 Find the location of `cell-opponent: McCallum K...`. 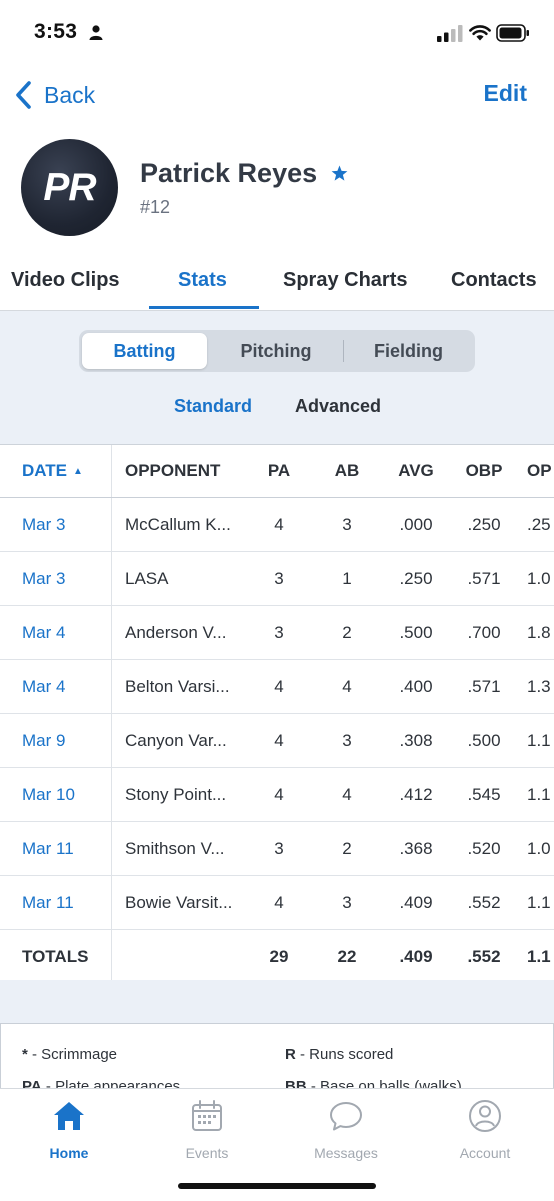

cell-opponent: McCallum K... is located at coordinates (178, 524).